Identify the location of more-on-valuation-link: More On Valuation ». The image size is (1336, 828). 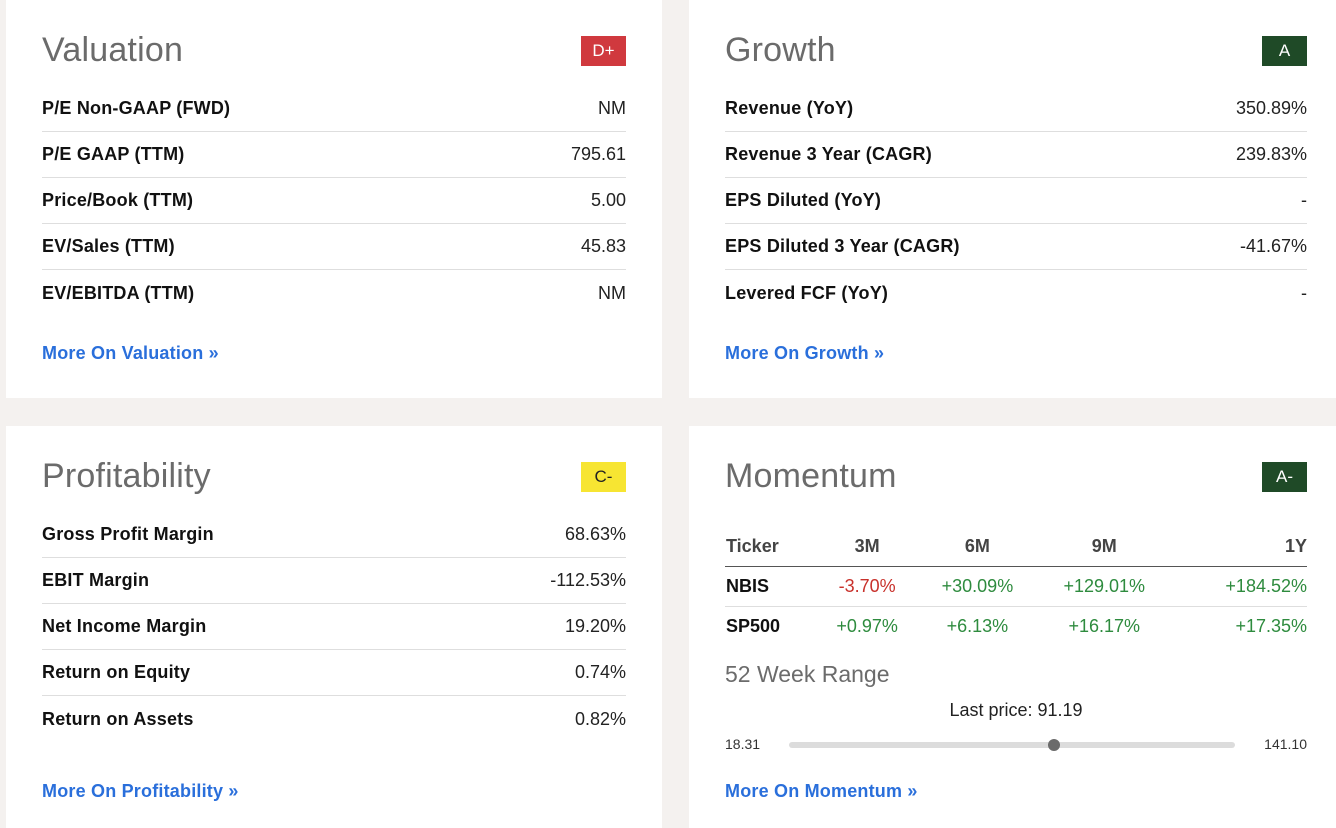
(130, 353).